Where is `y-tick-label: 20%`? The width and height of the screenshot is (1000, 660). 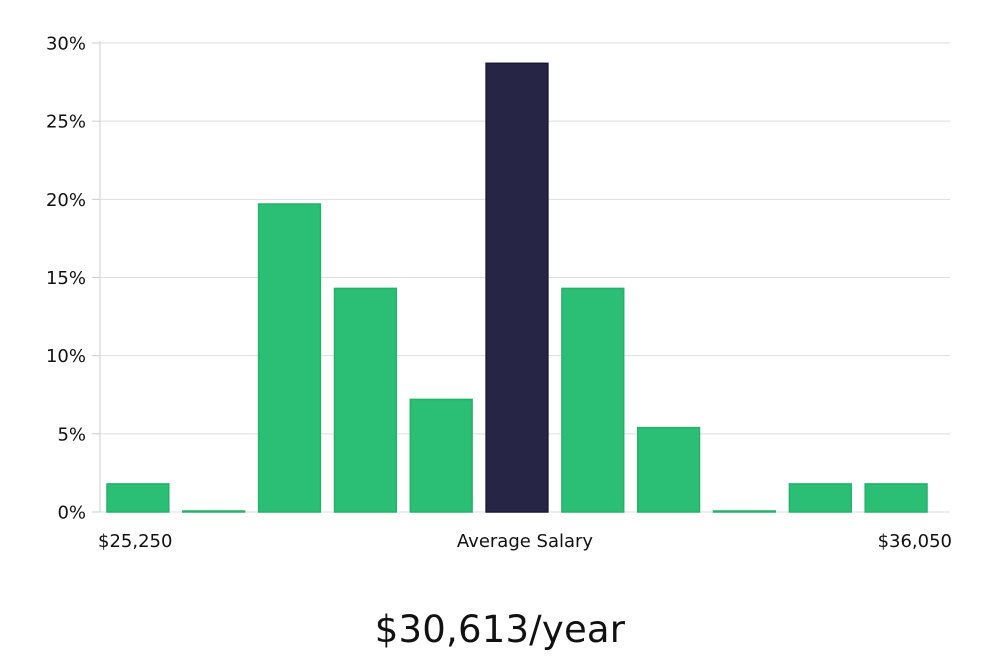
y-tick-label: 20% is located at coordinates (66, 200).